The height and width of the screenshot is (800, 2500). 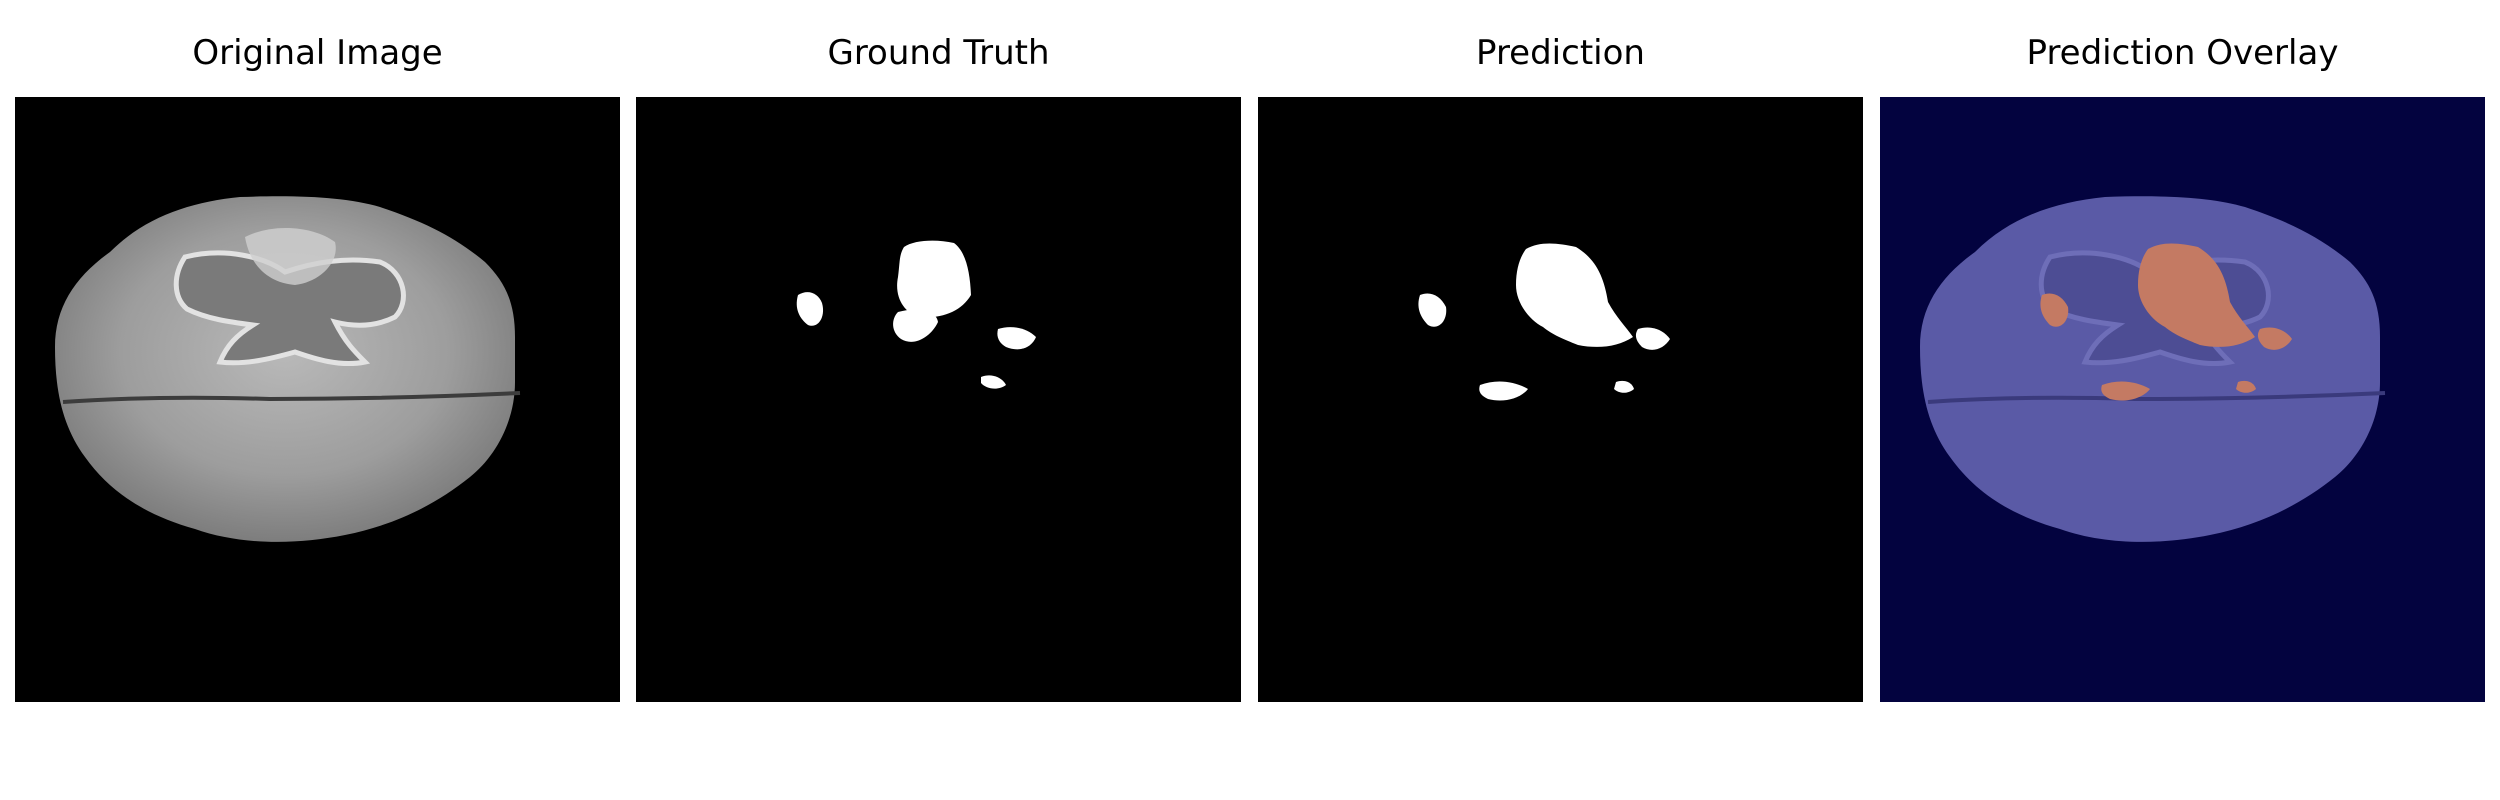 What do you see at coordinates (1624, 386) in the screenshot?
I see `predicted-region-lower-right` at bounding box center [1624, 386].